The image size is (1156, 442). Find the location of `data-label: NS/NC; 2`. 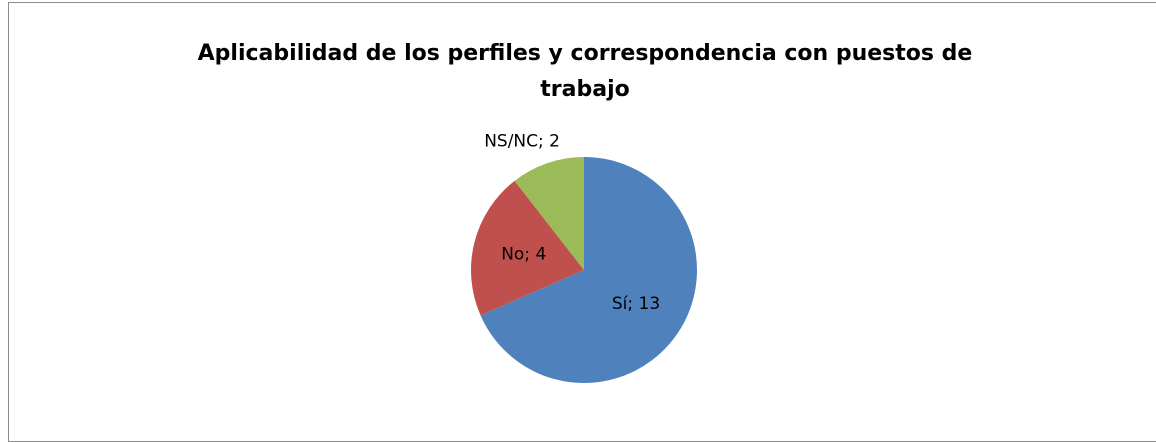

data-label: NS/NC; 2 is located at coordinates (522, 142).